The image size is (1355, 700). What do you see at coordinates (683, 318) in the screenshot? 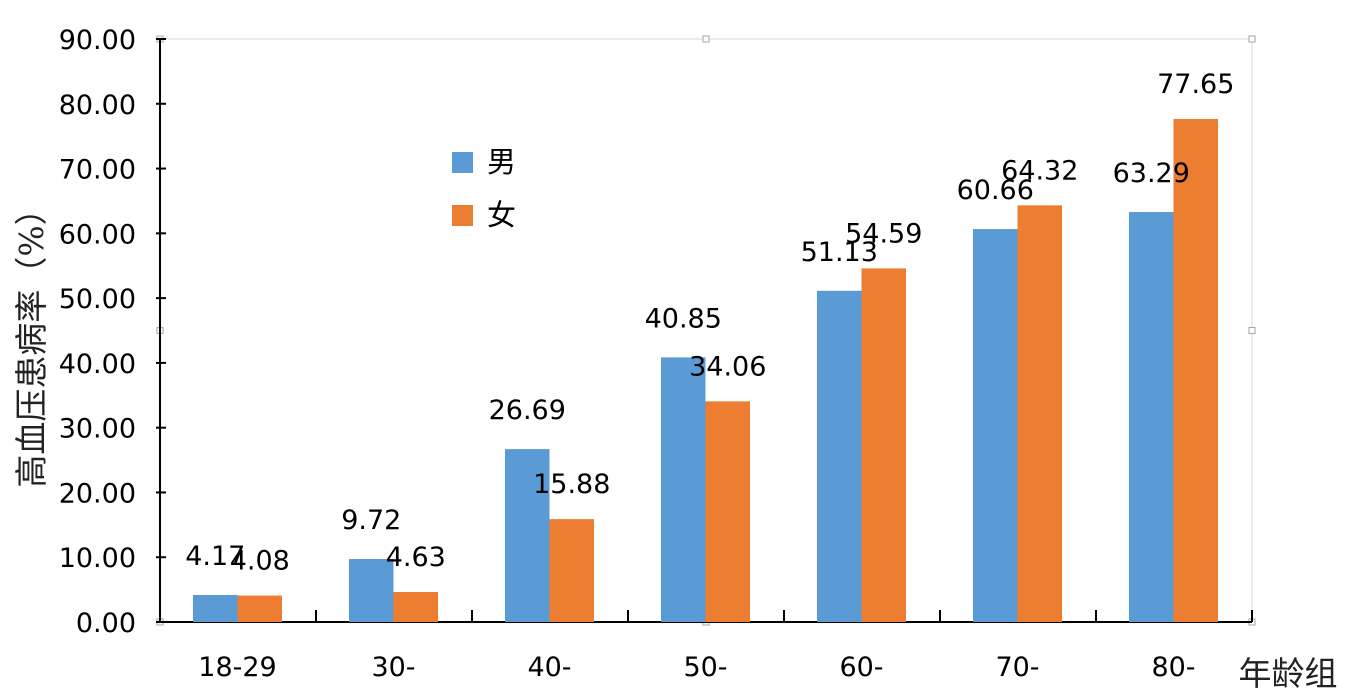
I see `data-label: 40.85` at bounding box center [683, 318].